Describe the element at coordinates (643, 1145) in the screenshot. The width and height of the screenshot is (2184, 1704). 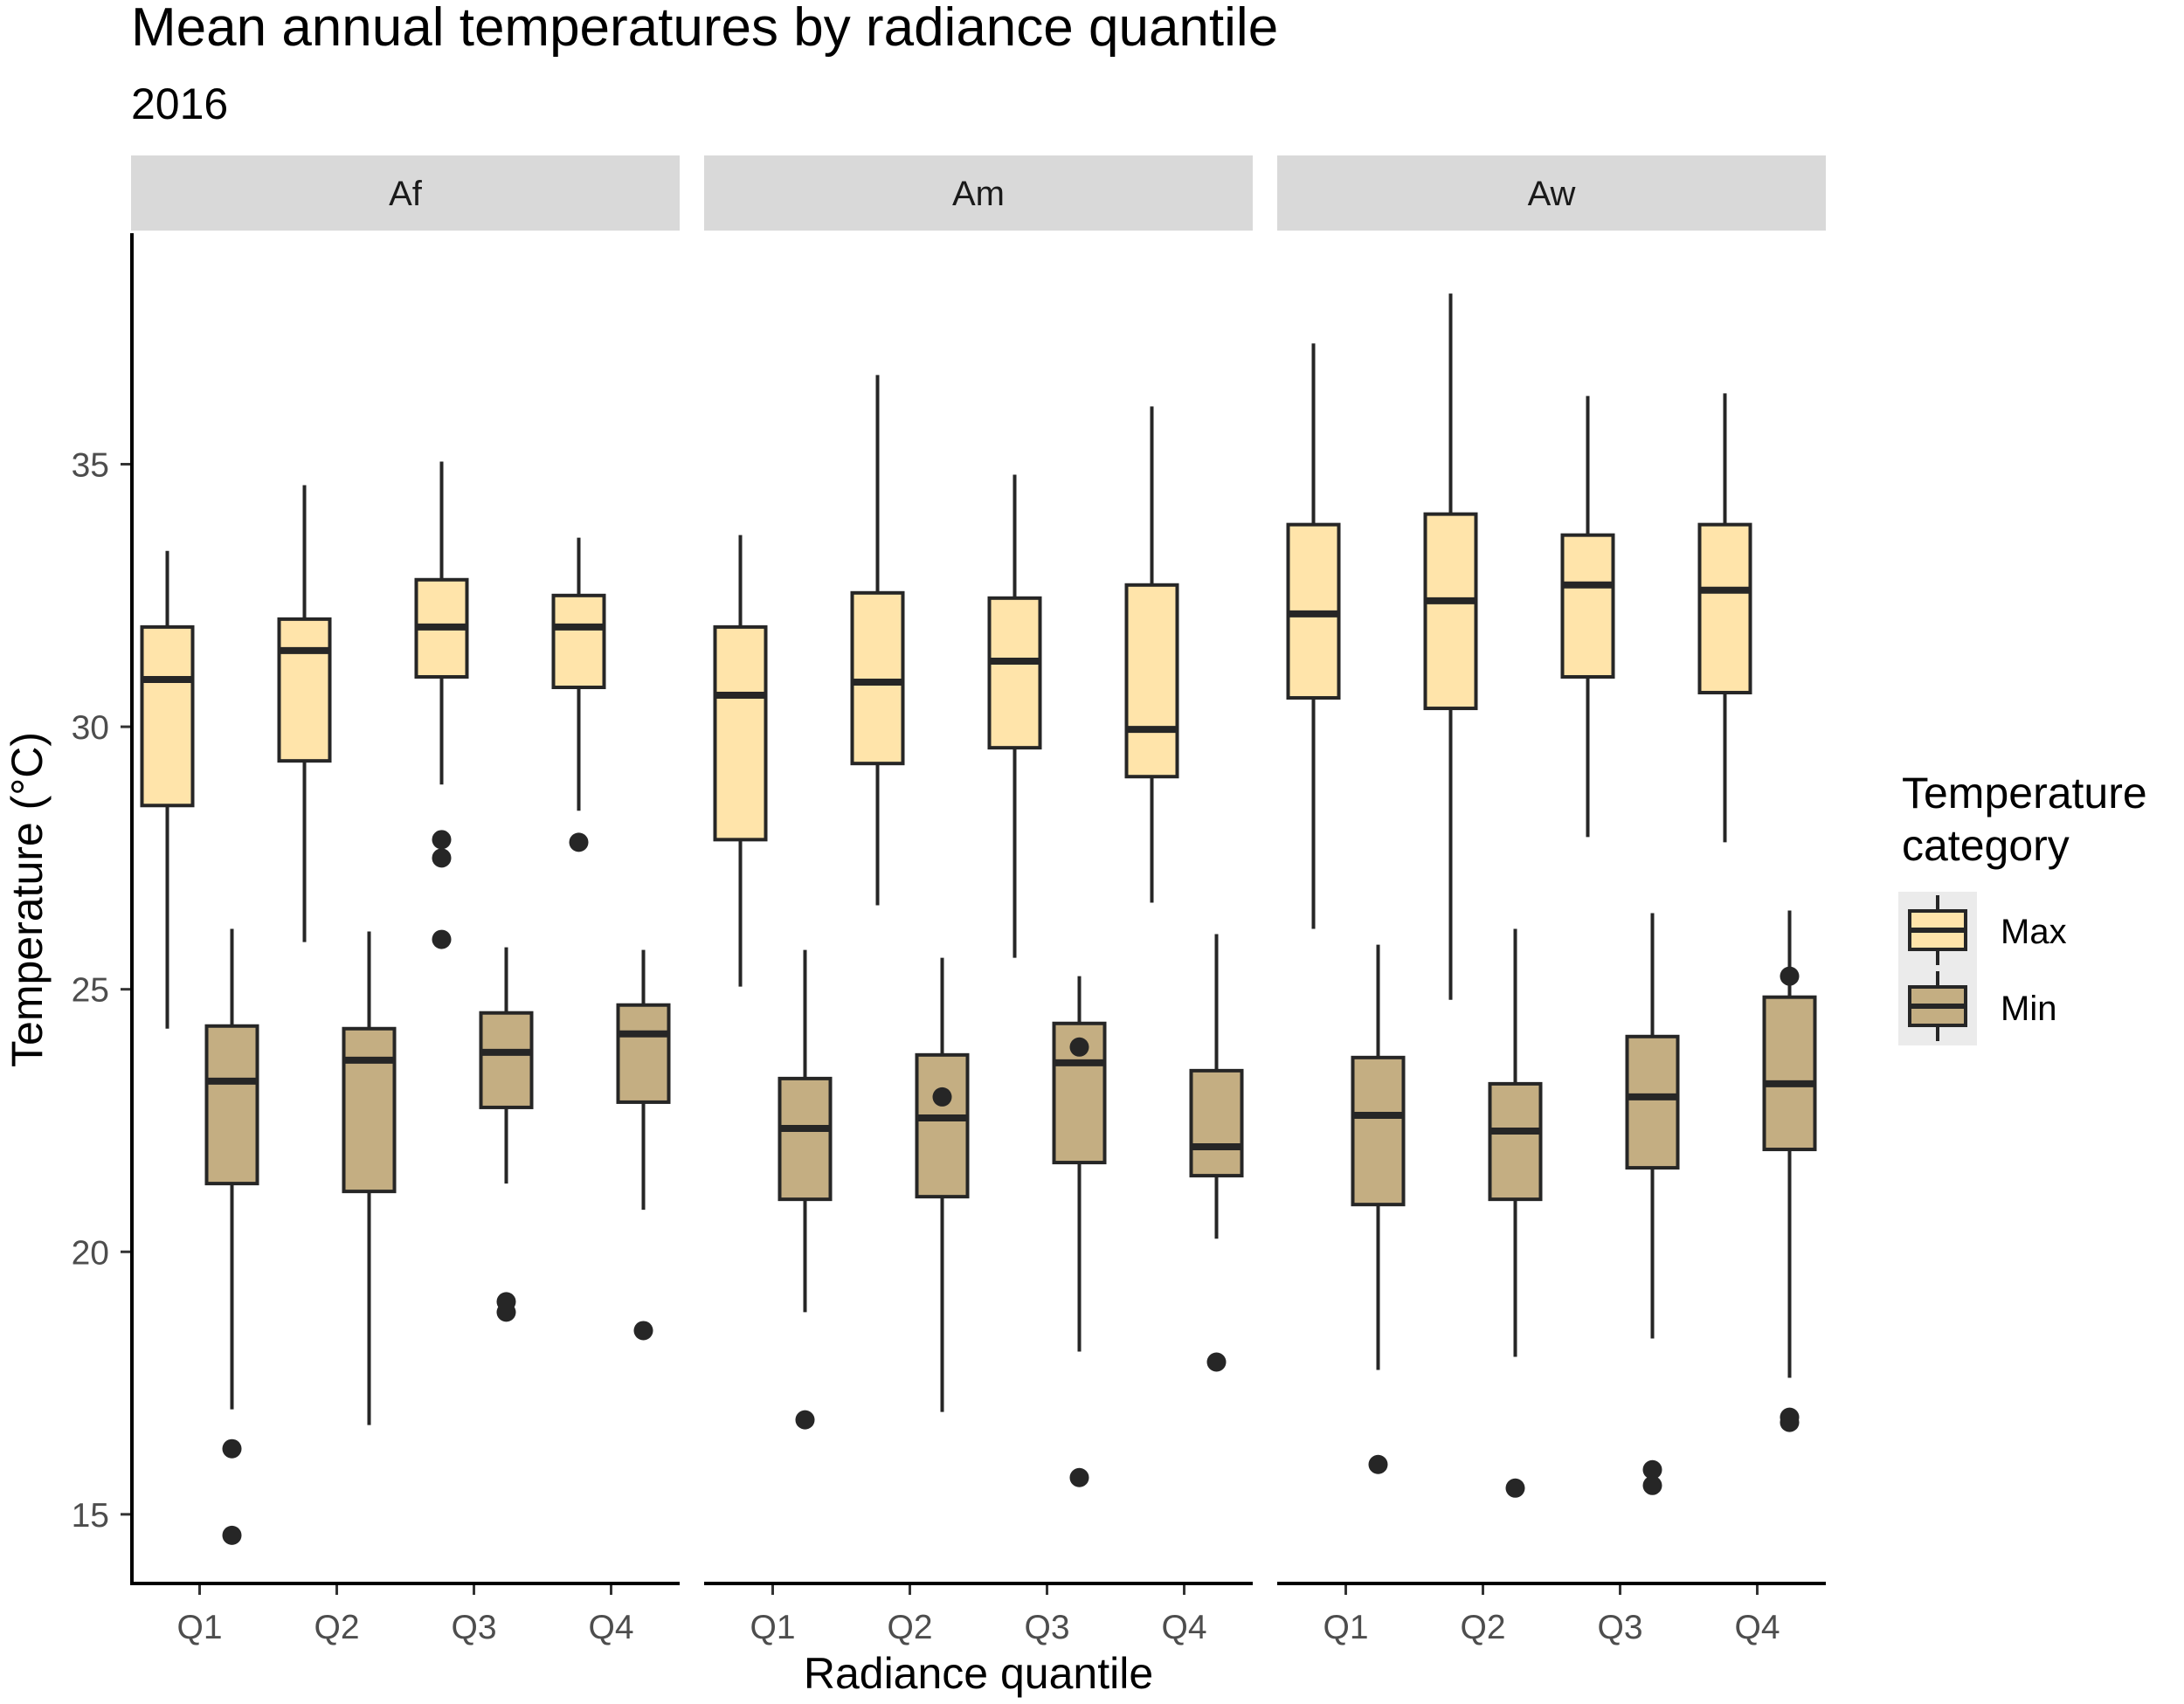
I see `box-af-q4-min` at that location.